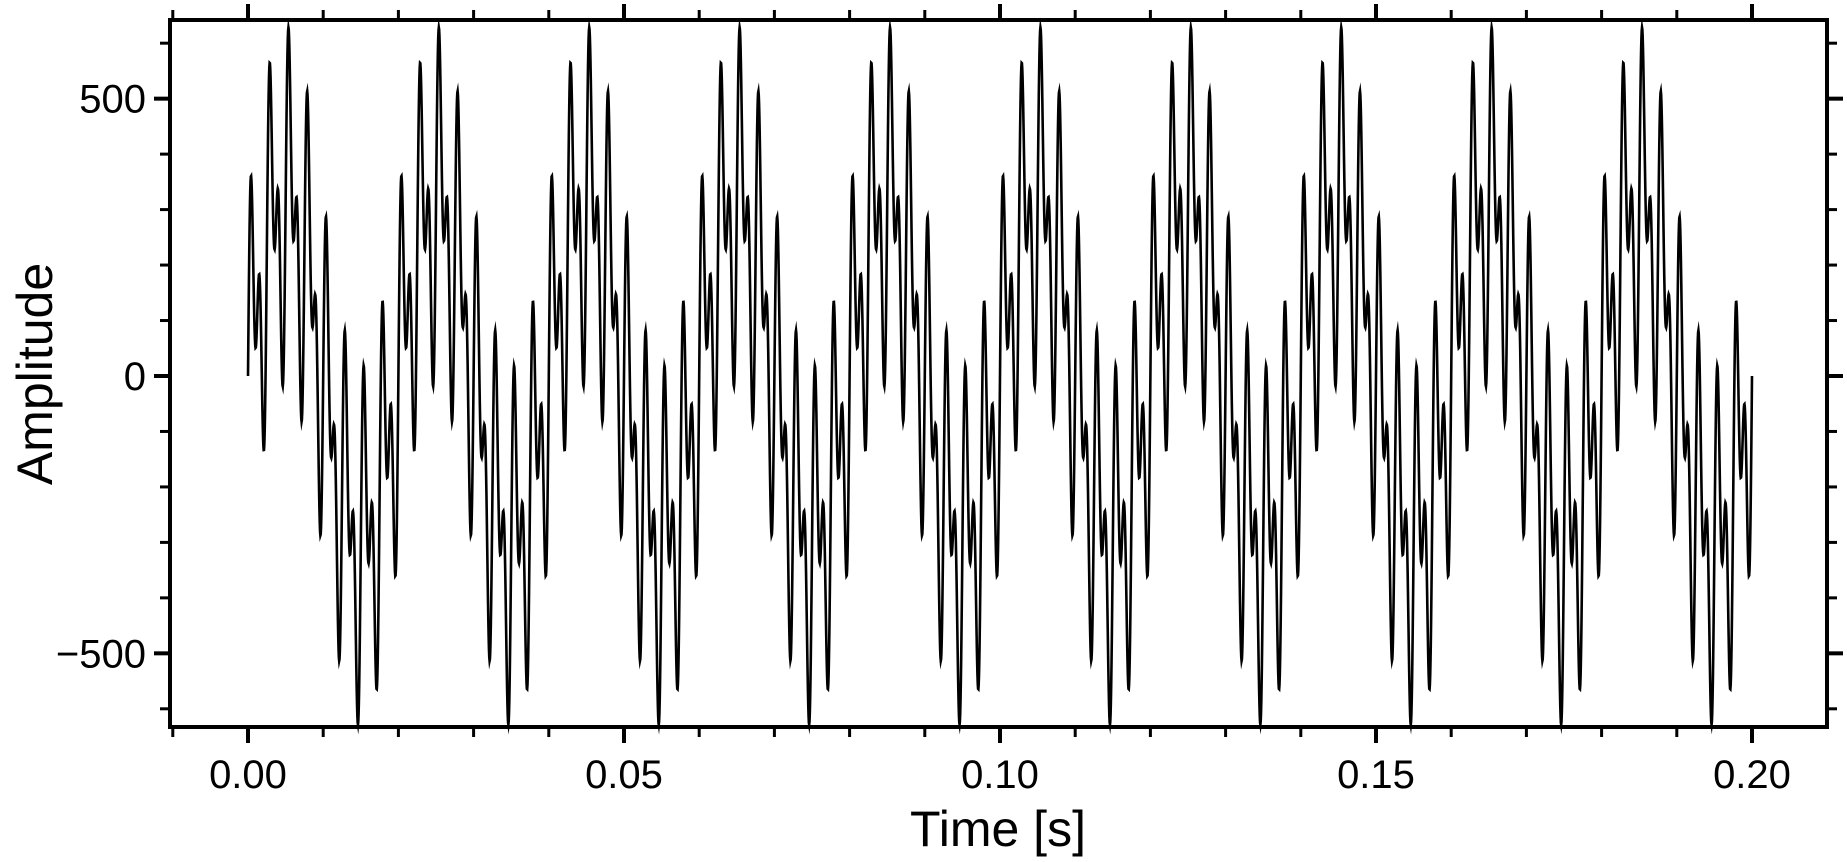 Image resolution: width=1847 pixels, height=862 pixels. What do you see at coordinates (624, 775) in the screenshot?
I see `x-tick-label: 0.05` at bounding box center [624, 775].